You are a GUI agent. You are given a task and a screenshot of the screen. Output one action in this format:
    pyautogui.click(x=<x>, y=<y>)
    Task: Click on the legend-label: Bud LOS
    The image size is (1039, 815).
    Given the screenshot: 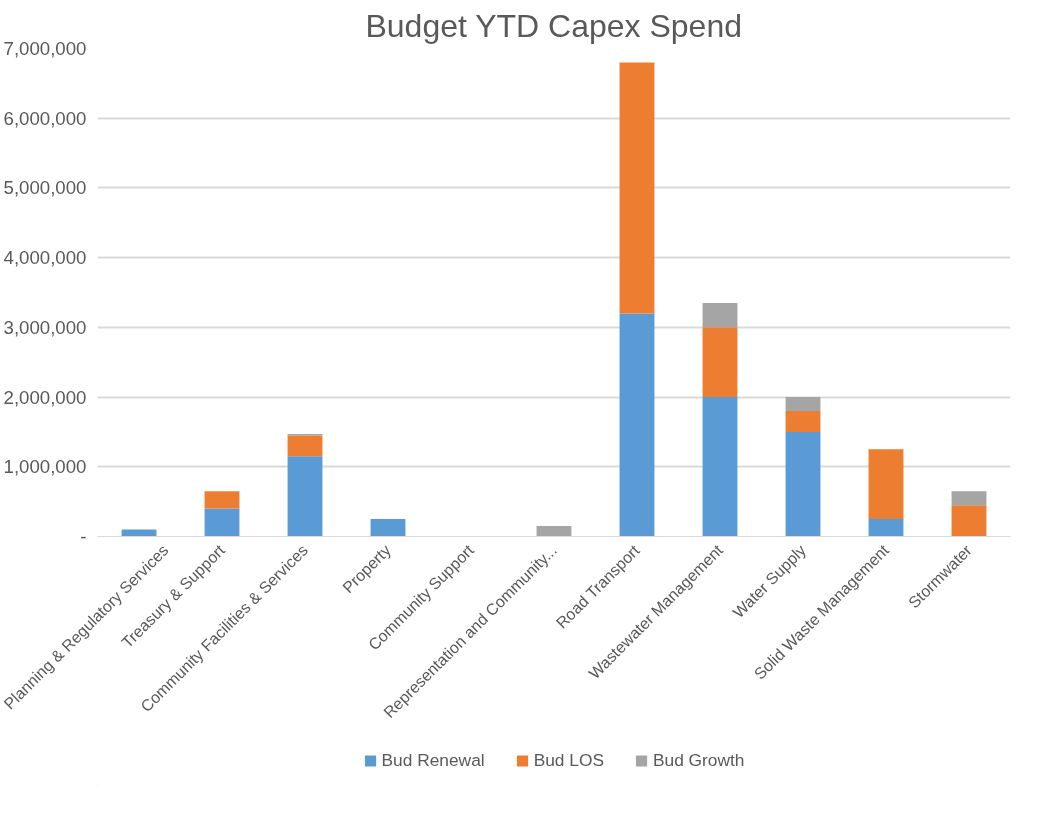 What is the action you would take?
    pyautogui.click(x=568, y=760)
    